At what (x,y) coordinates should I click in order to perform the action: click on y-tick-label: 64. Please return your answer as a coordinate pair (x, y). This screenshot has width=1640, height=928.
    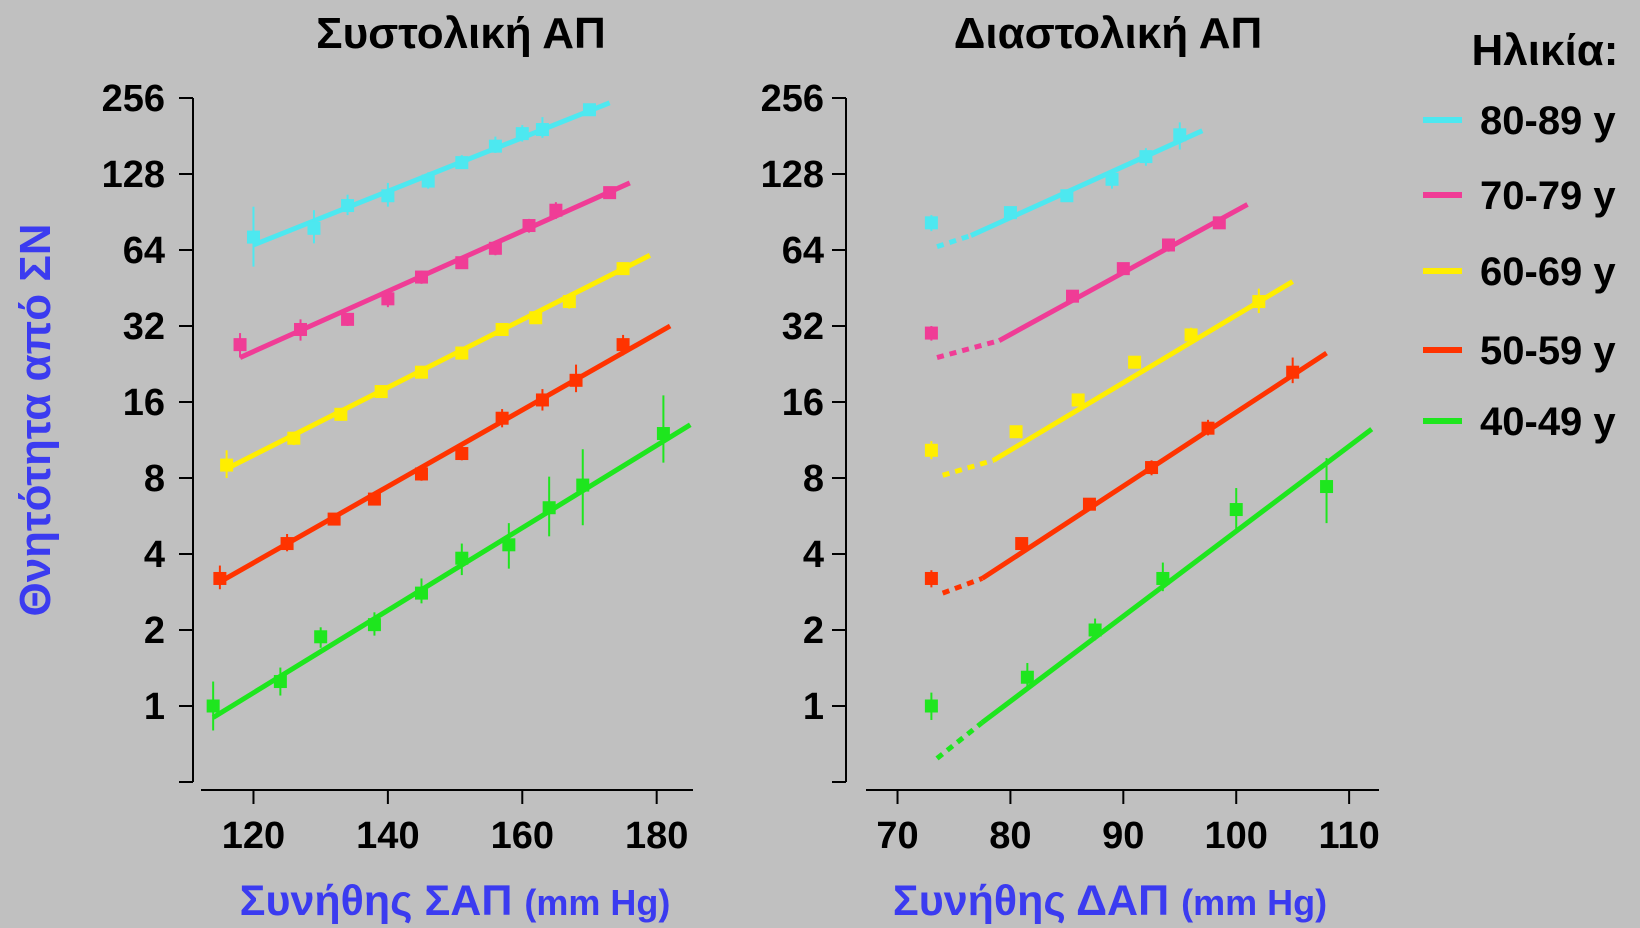
    Looking at the image, I should click on (803, 251).